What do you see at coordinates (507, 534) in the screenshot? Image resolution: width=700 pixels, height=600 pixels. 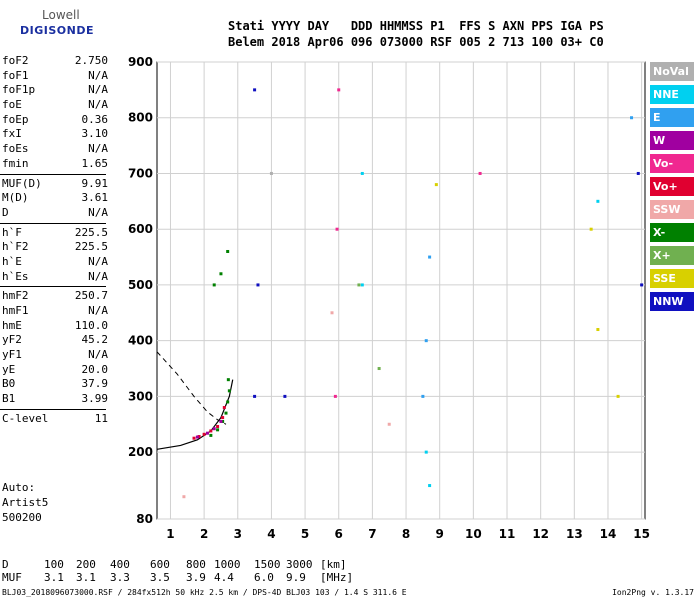 I see `x-tick-label: 11` at bounding box center [507, 534].